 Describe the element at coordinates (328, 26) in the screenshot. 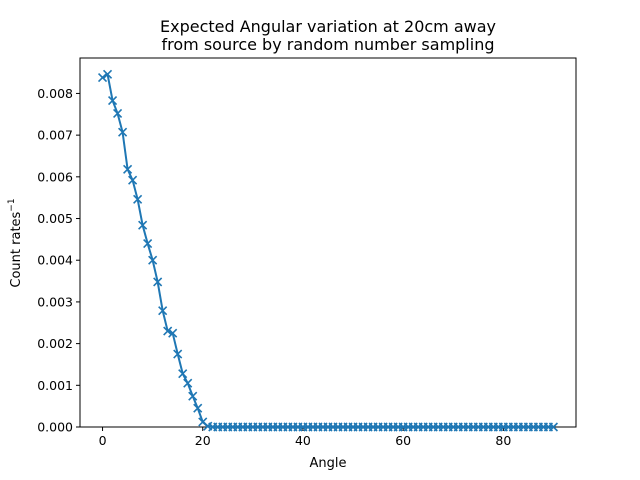

I see `chart-title-line-1: Expected Angular variation at 20cm away` at that location.